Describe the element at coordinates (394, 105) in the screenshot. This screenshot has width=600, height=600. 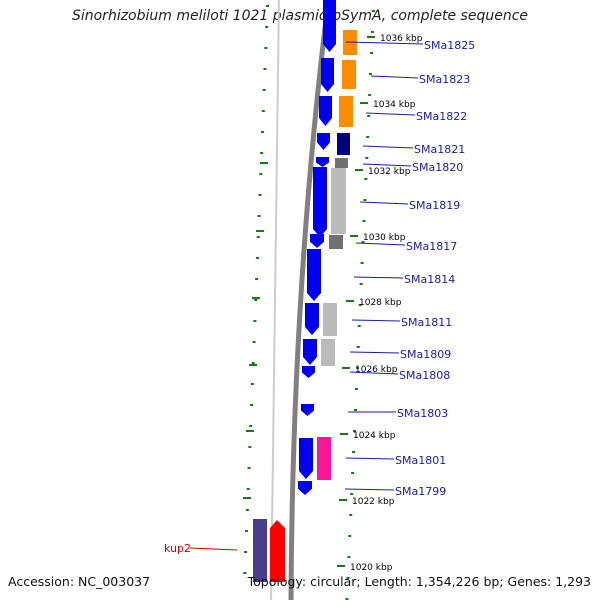
I see `kbp-label: 1034 kbp` at that location.